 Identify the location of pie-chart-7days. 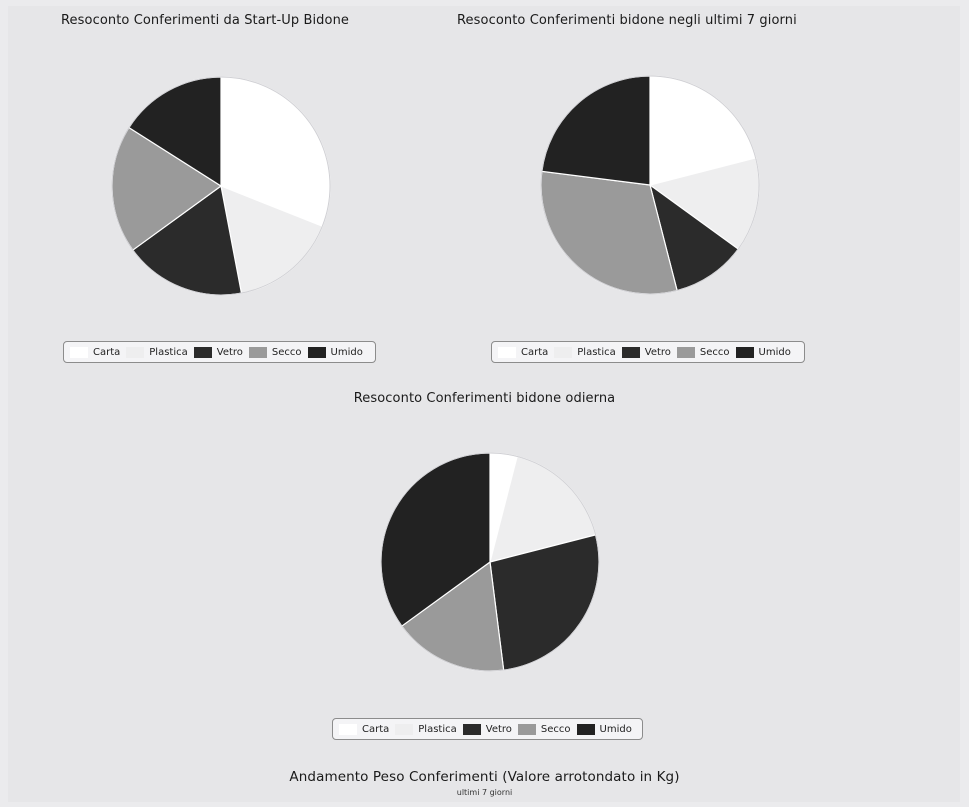
(650, 185).